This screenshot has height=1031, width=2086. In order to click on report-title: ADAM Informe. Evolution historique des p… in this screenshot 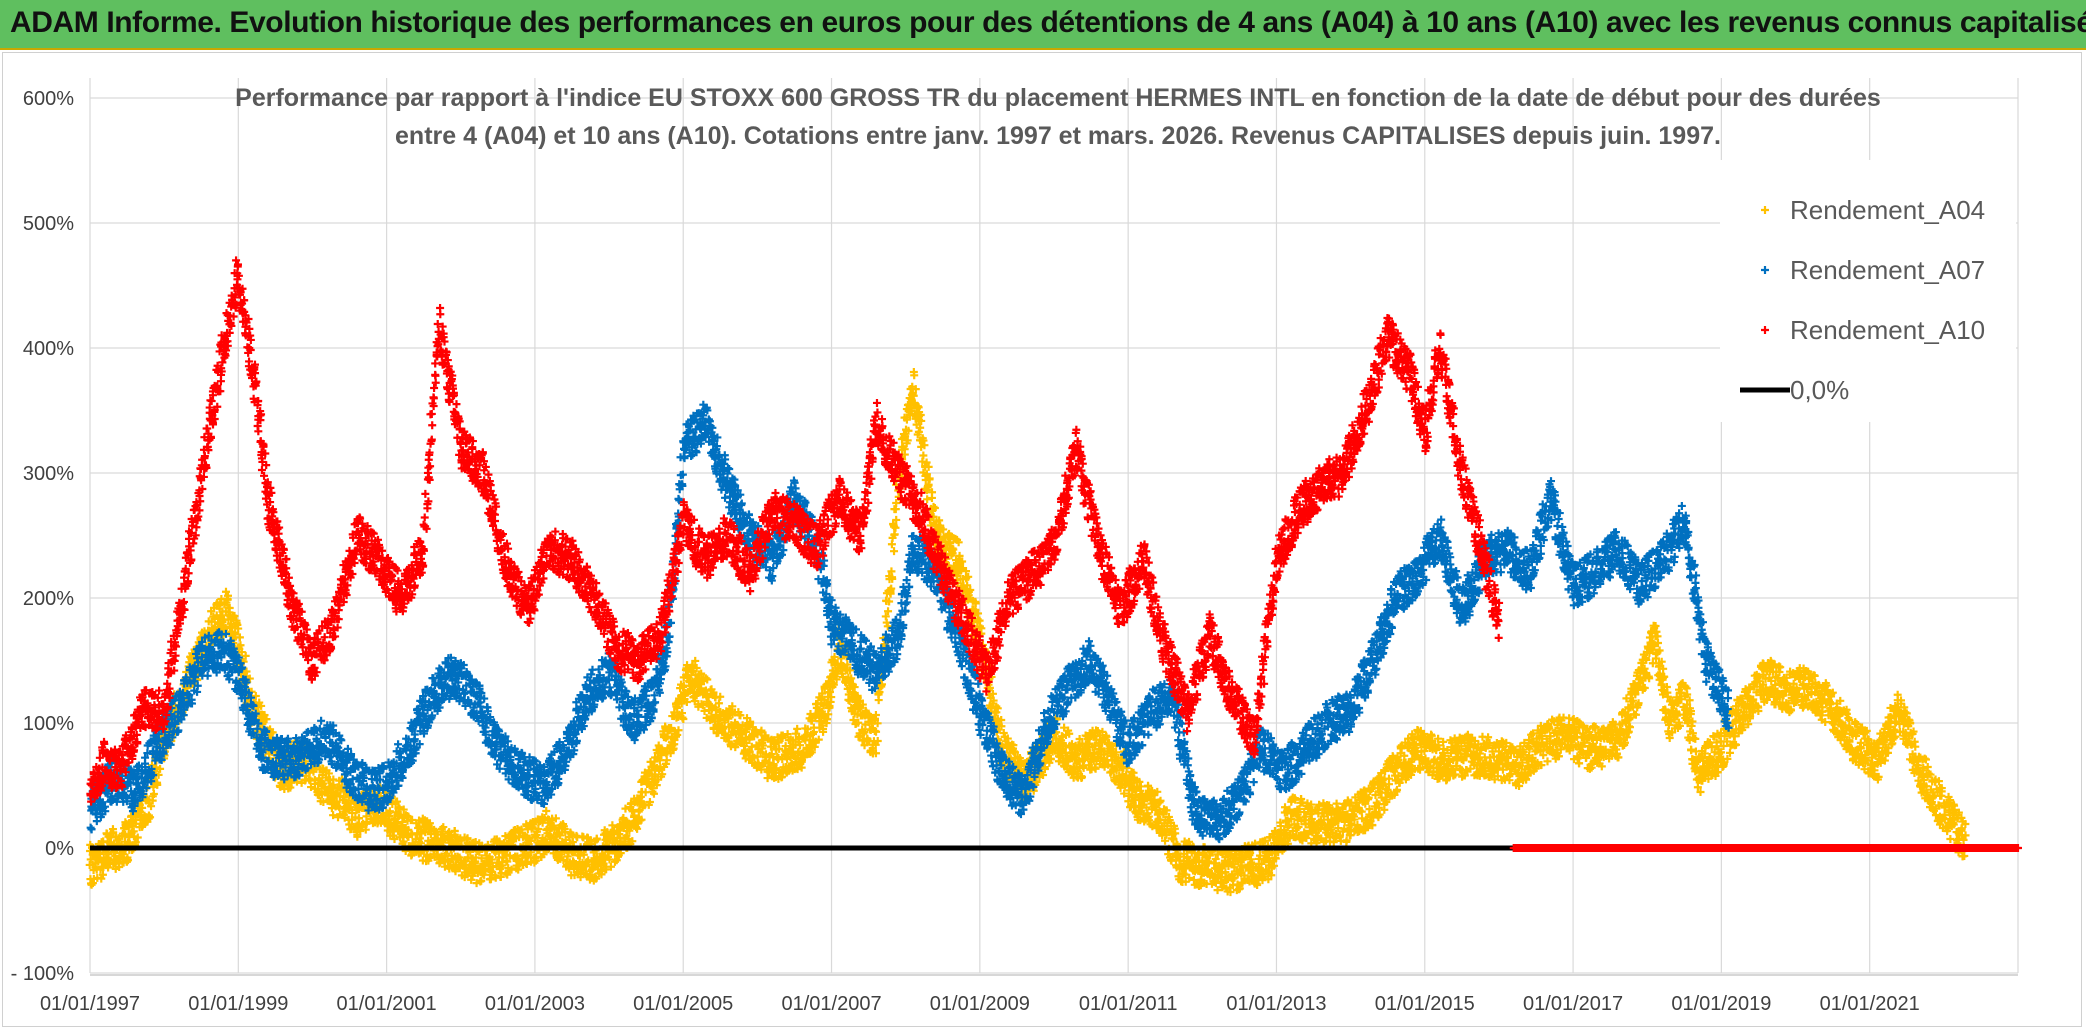, I will do `click(1048, 22)`.